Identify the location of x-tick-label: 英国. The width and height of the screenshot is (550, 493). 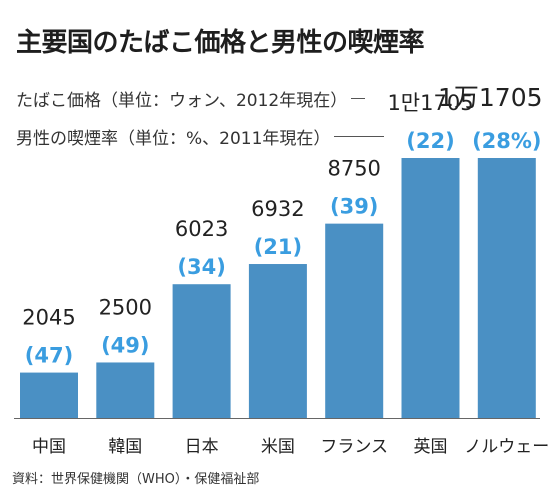
(431, 447).